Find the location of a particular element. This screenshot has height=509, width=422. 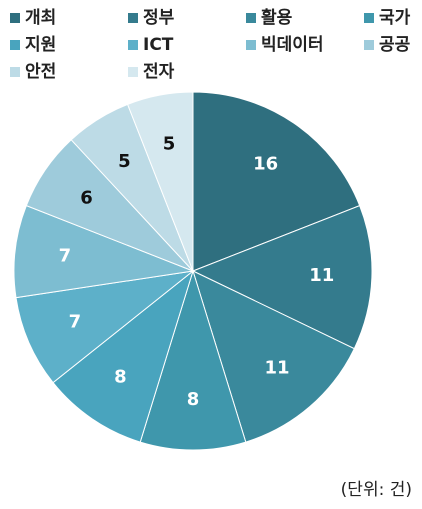

legend-label: 활용 is located at coordinates (277, 17).